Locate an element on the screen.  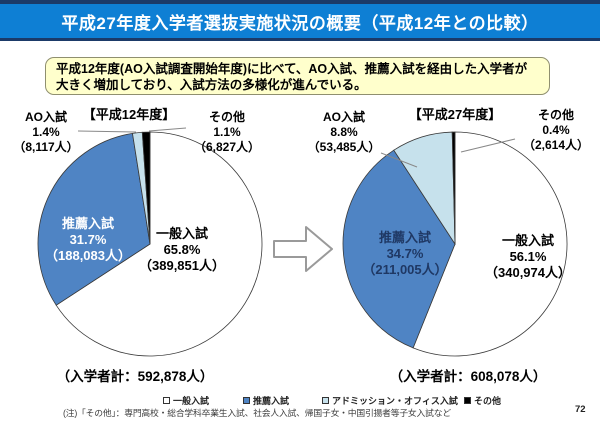
total-label-h12: （入学者計：592,878人） is located at coordinates (135, 376).